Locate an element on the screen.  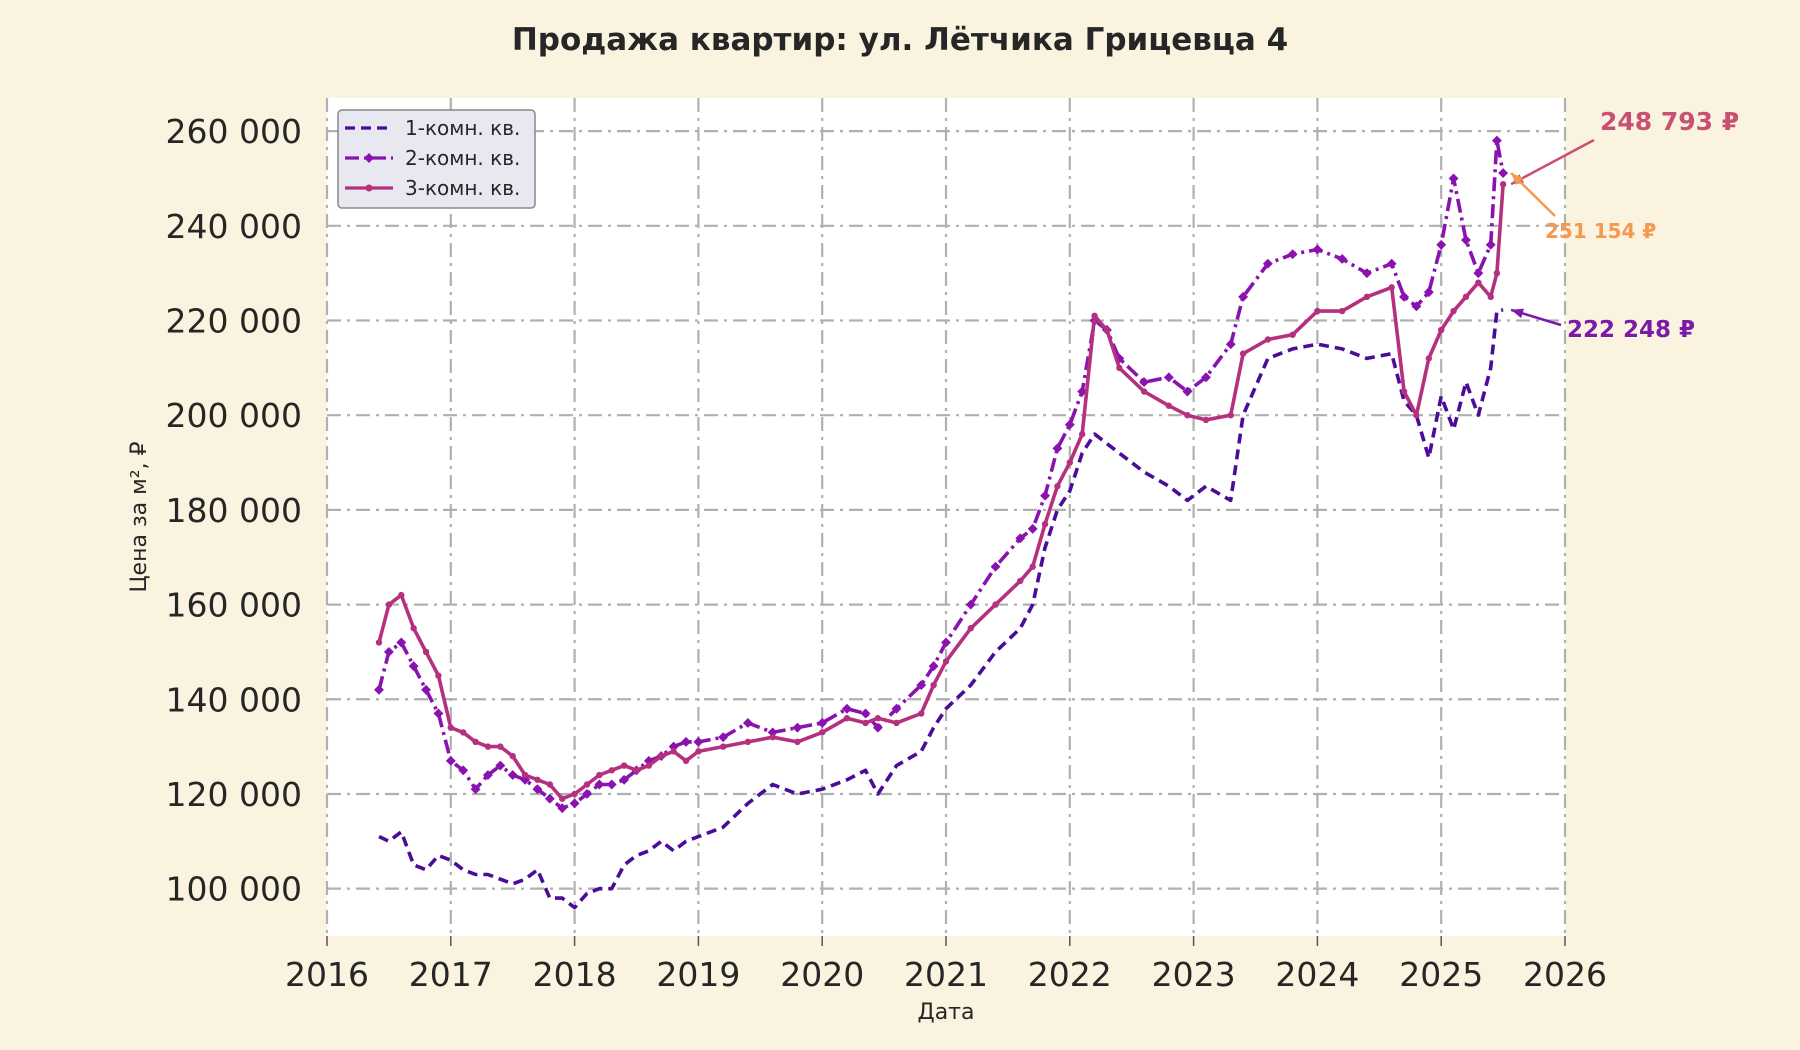
annotation-label: 251 154 ₽ is located at coordinates (1600, 231).